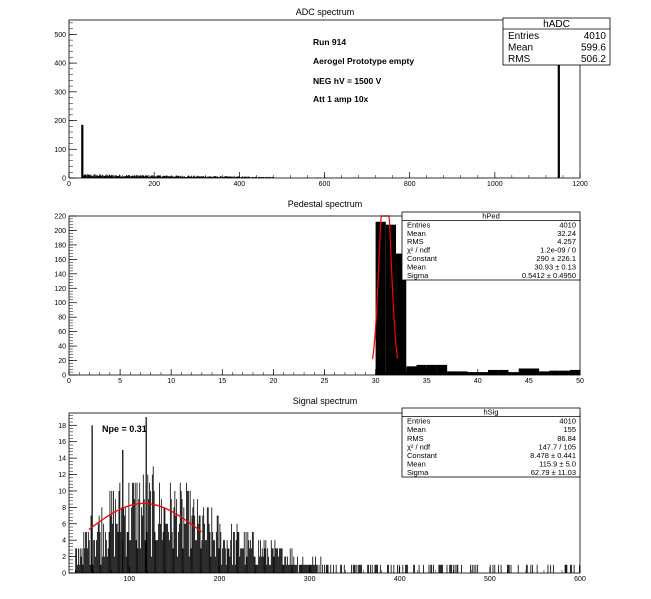 The image size is (651, 599). What do you see at coordinates (347, 81) in the screenshot?
I see `annotation-text: NEG hV = 1500 V` at bounding box center [347, 81].